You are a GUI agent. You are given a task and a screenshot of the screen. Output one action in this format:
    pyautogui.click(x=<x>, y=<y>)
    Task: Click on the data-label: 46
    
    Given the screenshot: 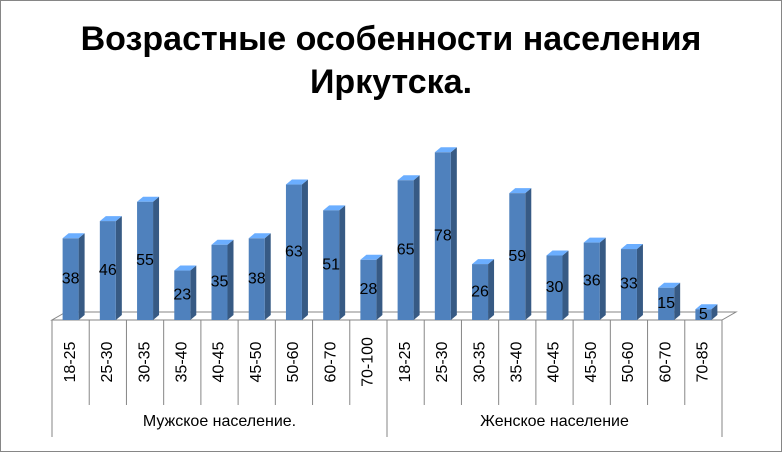 What is the action you would take?
    pyautogui.click(x=108, y=270)
    